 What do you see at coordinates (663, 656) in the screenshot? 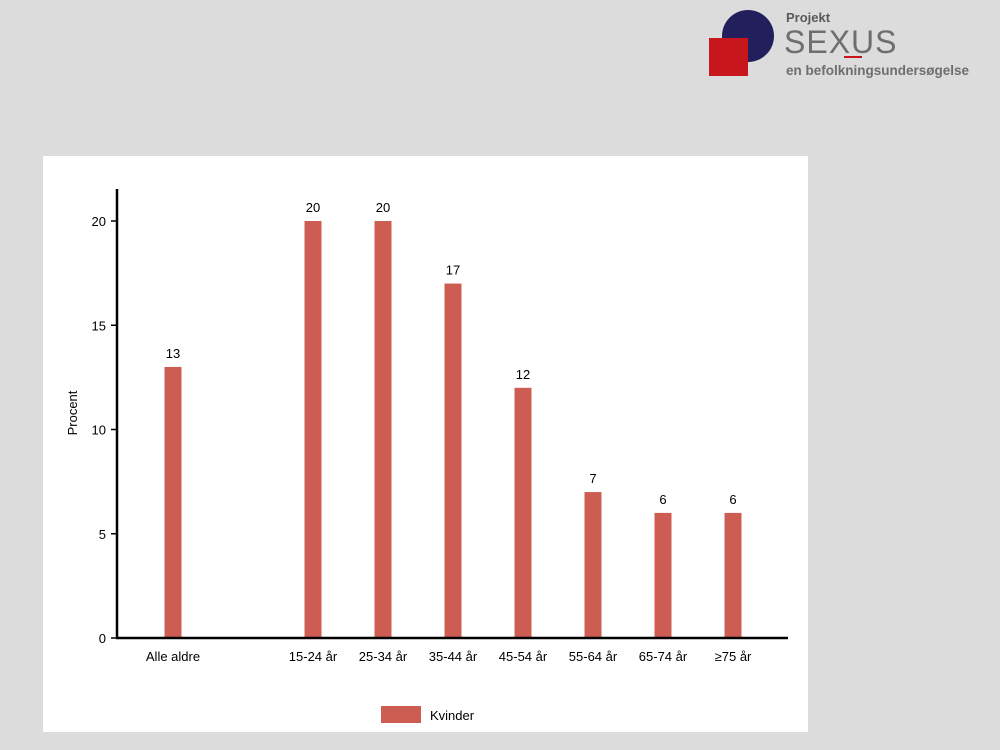
I see `x-tick-label: 65-74 år` at bounding box center [663, 656].